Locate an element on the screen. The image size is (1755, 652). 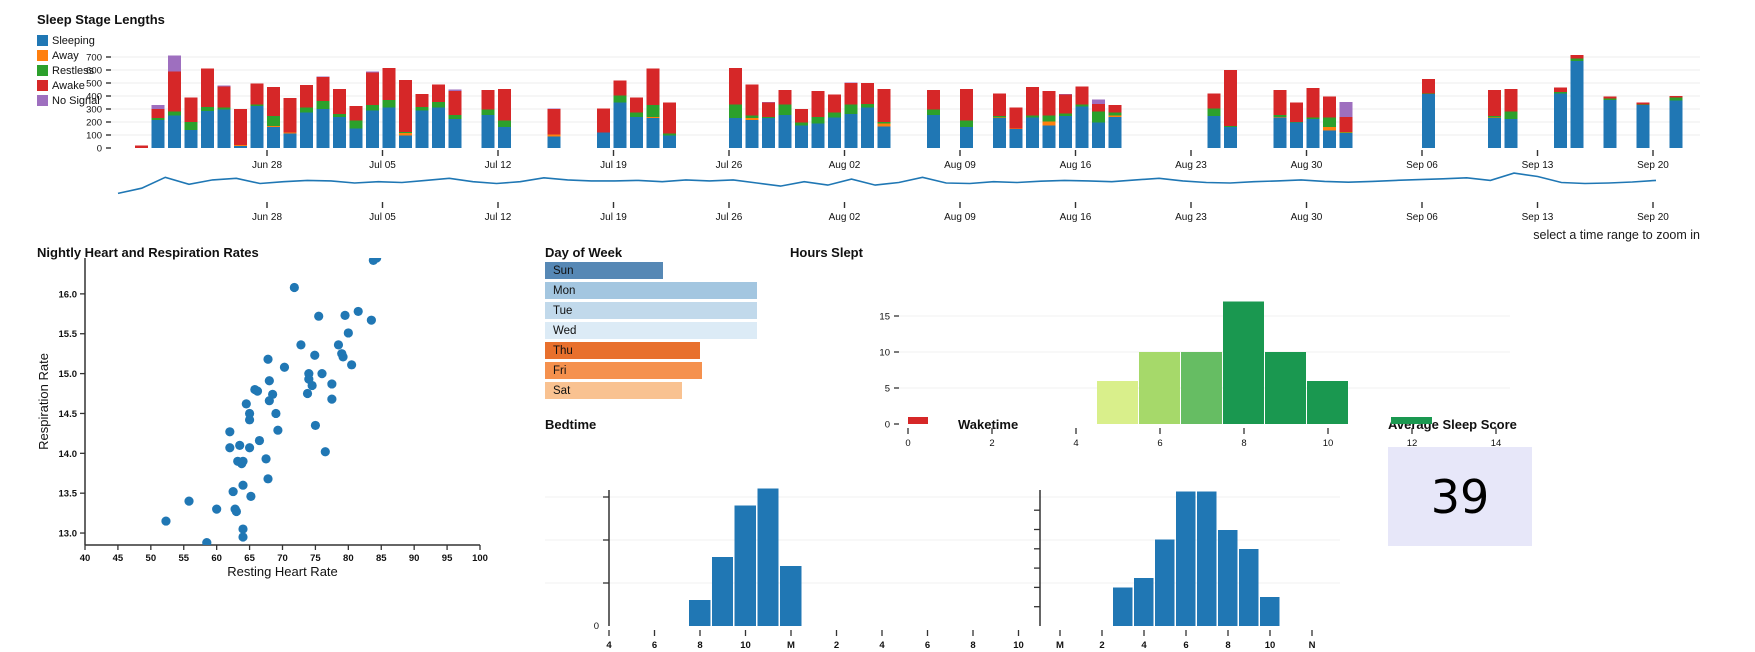
day-of-week-bar-thu: Thu is located at coordinates (622, 350).